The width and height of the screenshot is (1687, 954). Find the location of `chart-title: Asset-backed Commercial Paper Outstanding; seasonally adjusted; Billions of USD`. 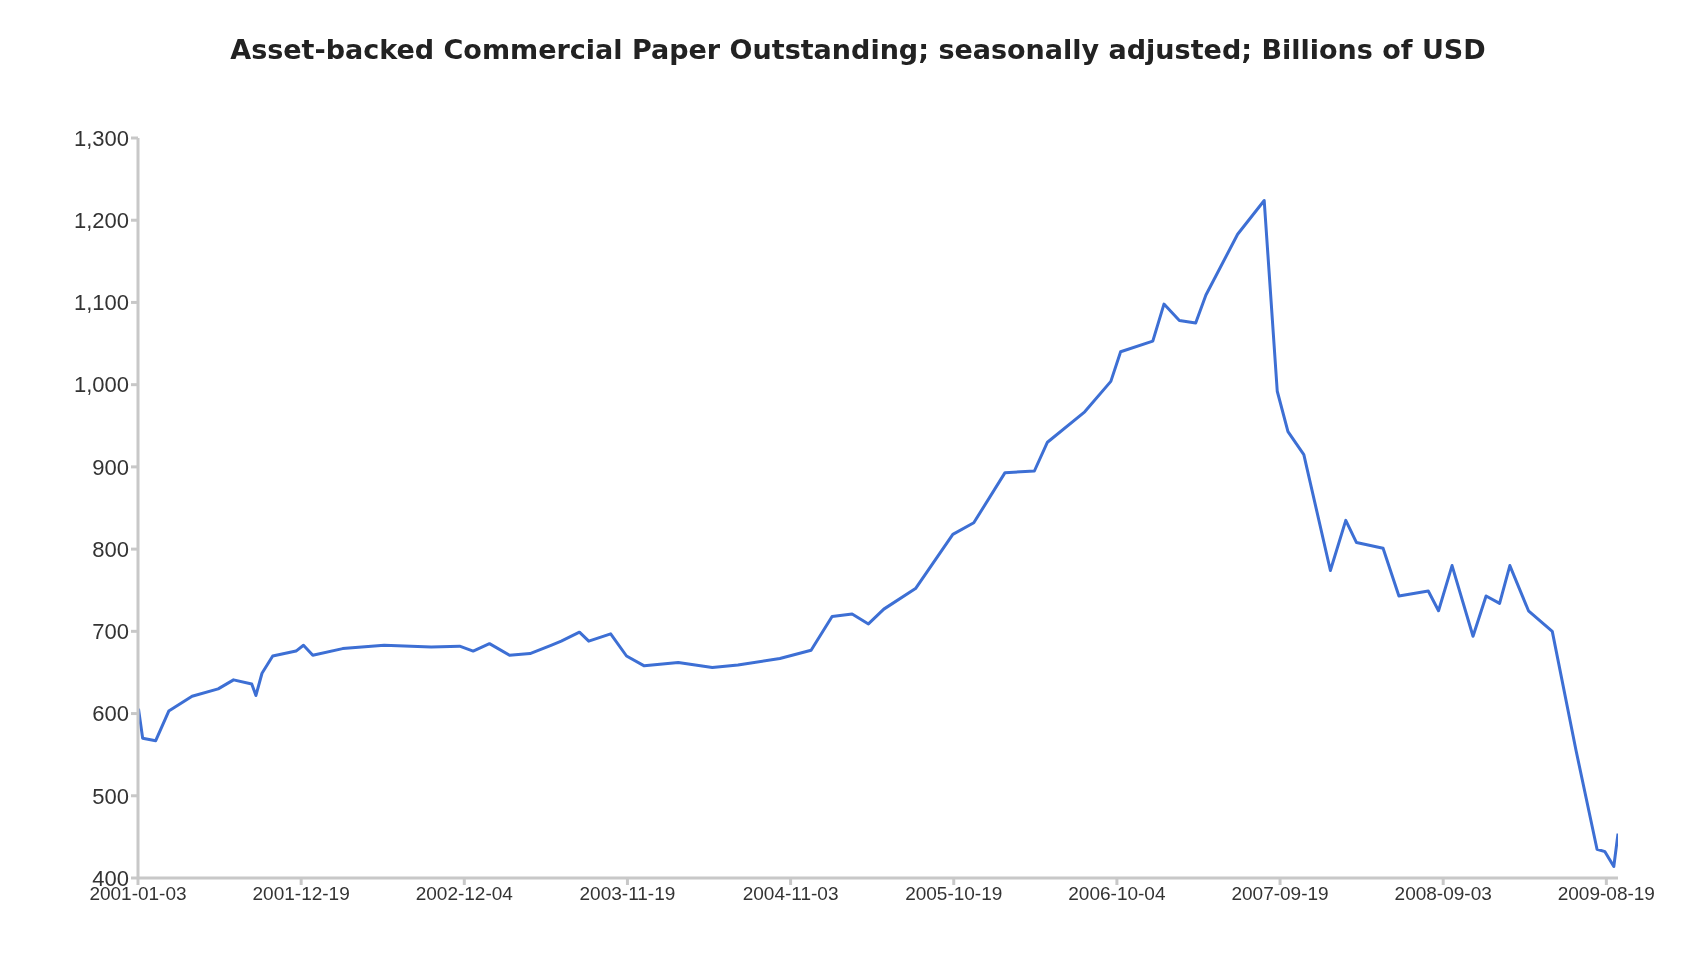

chart-title: Asset-backed Commercial Paper Outstanding; seasonally adjusted; Billions of USD is located at coordinates (858, 50).